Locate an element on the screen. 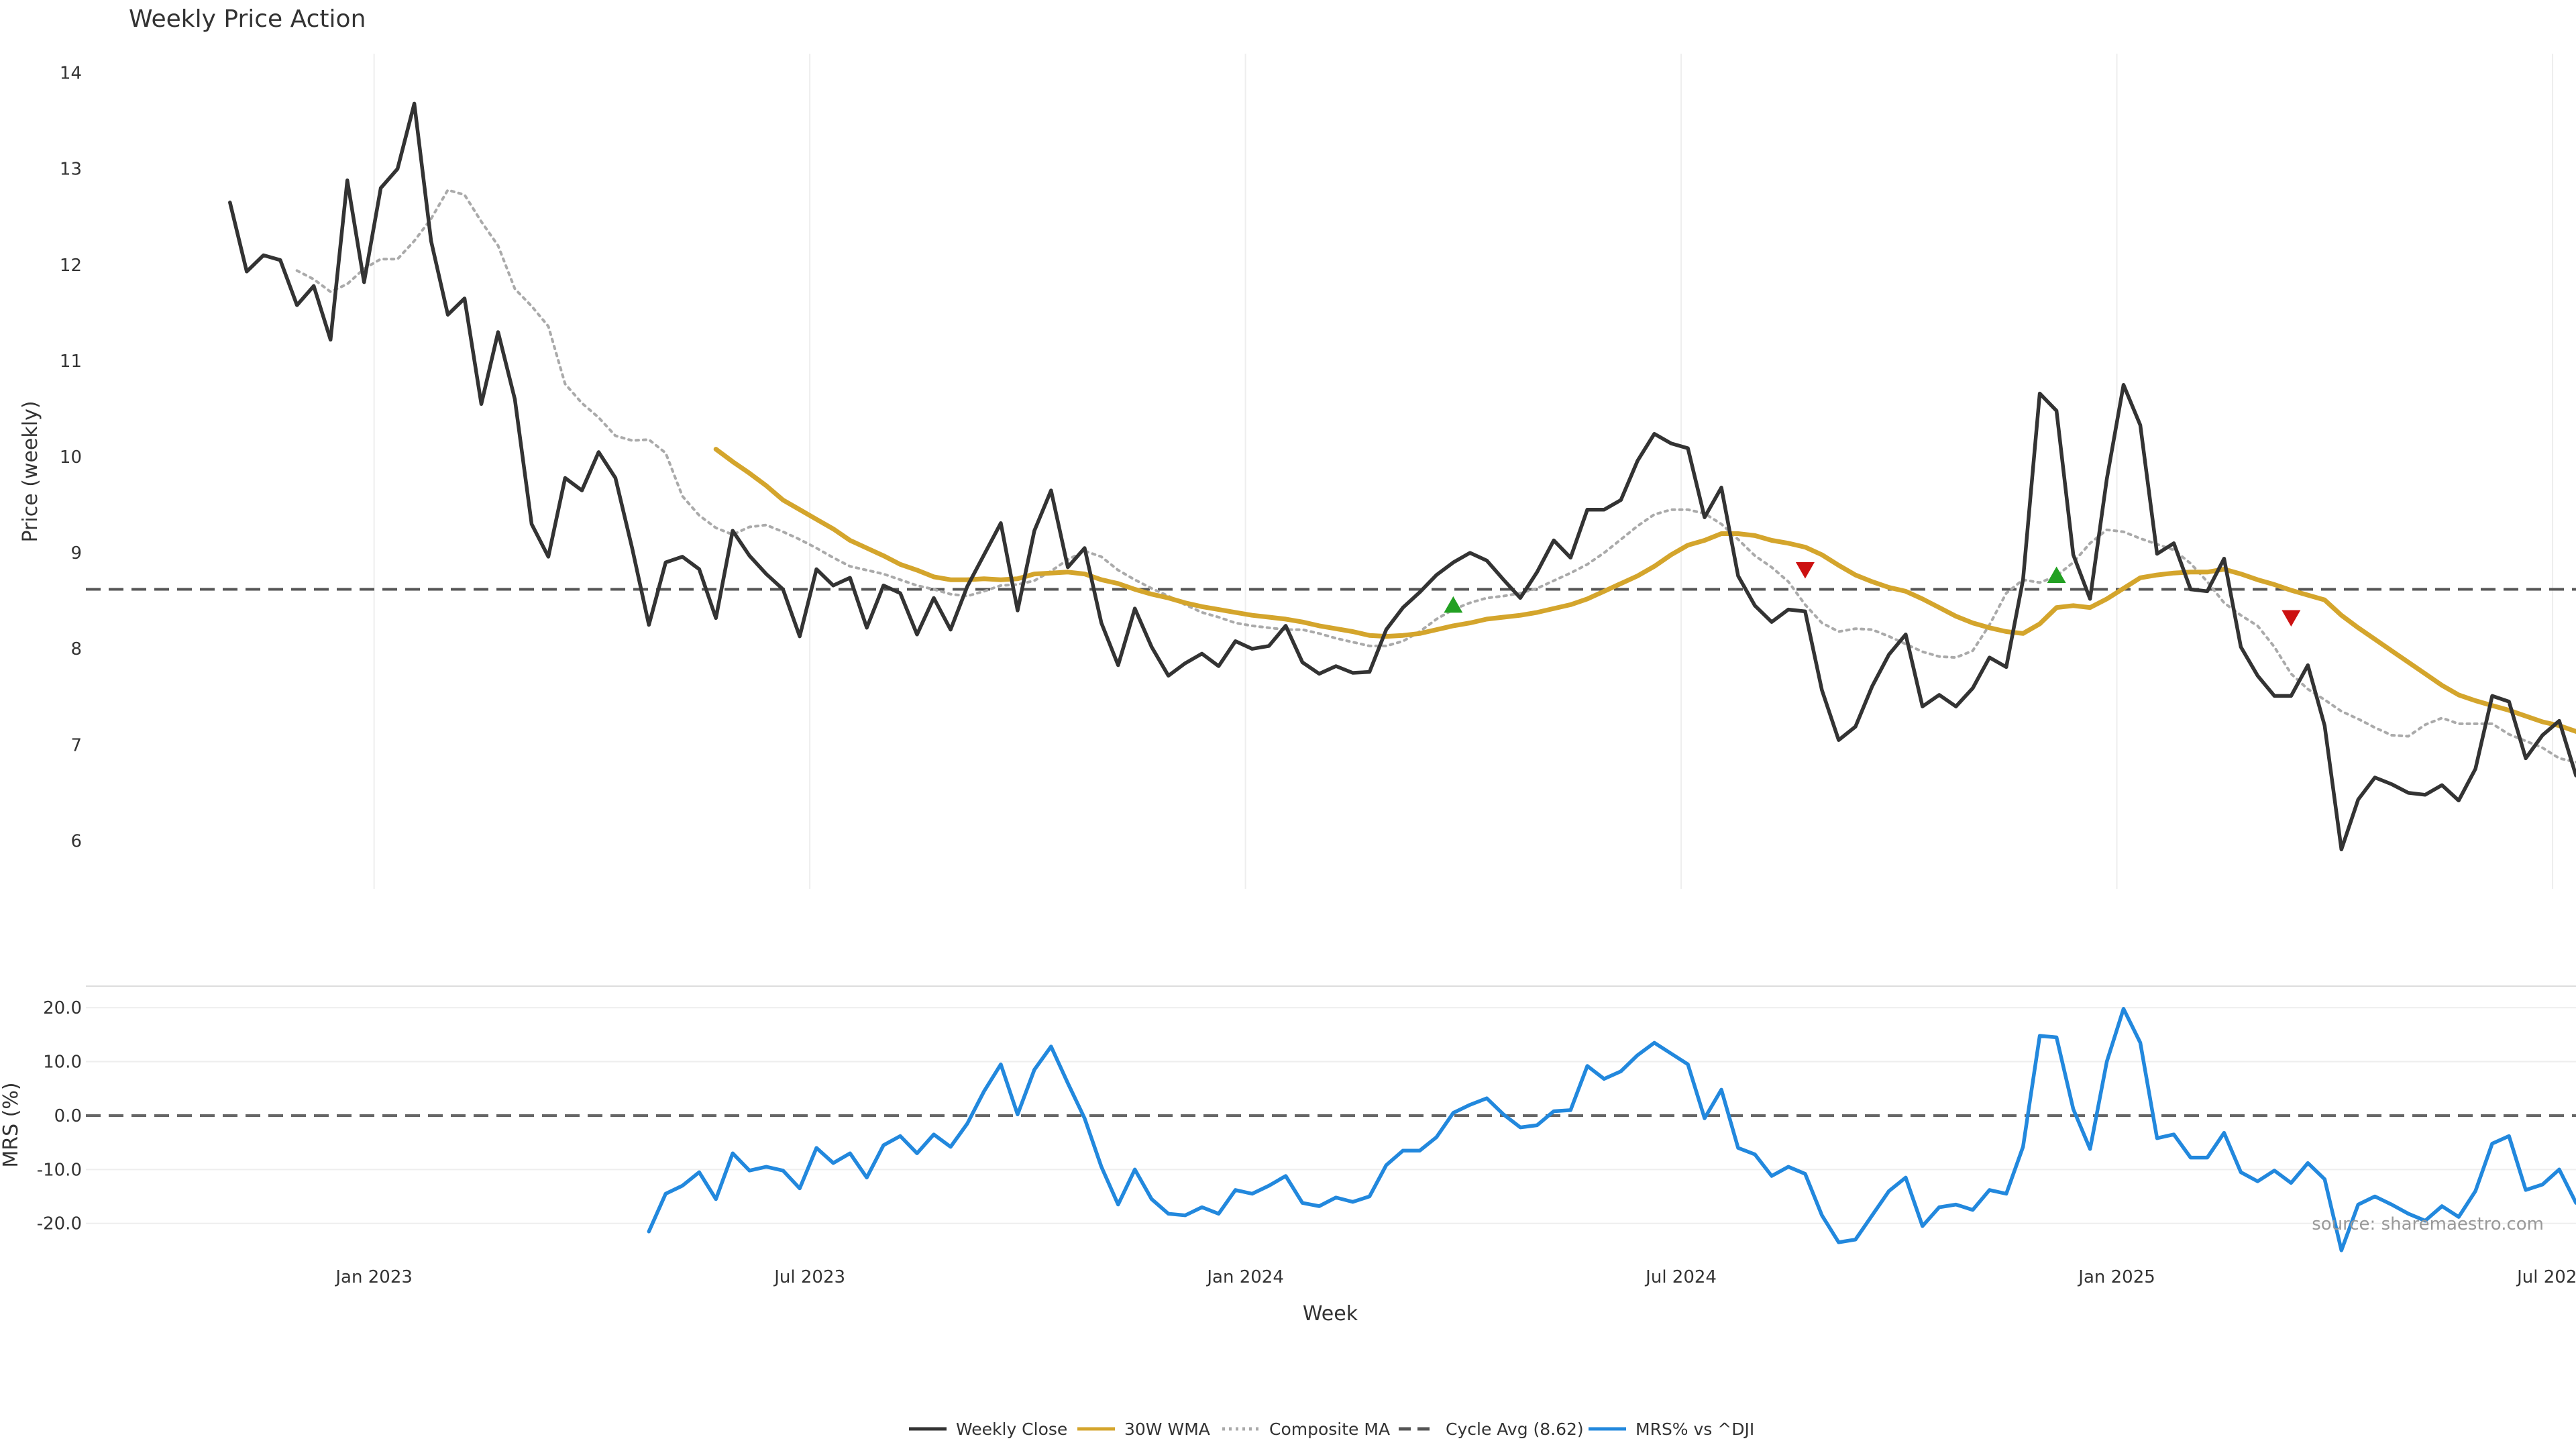 Image resolution: width=2576 pixels, height=1449 pixels. legend-label: MRS% vs ^DJI is located at coordinates (1694, 1429).